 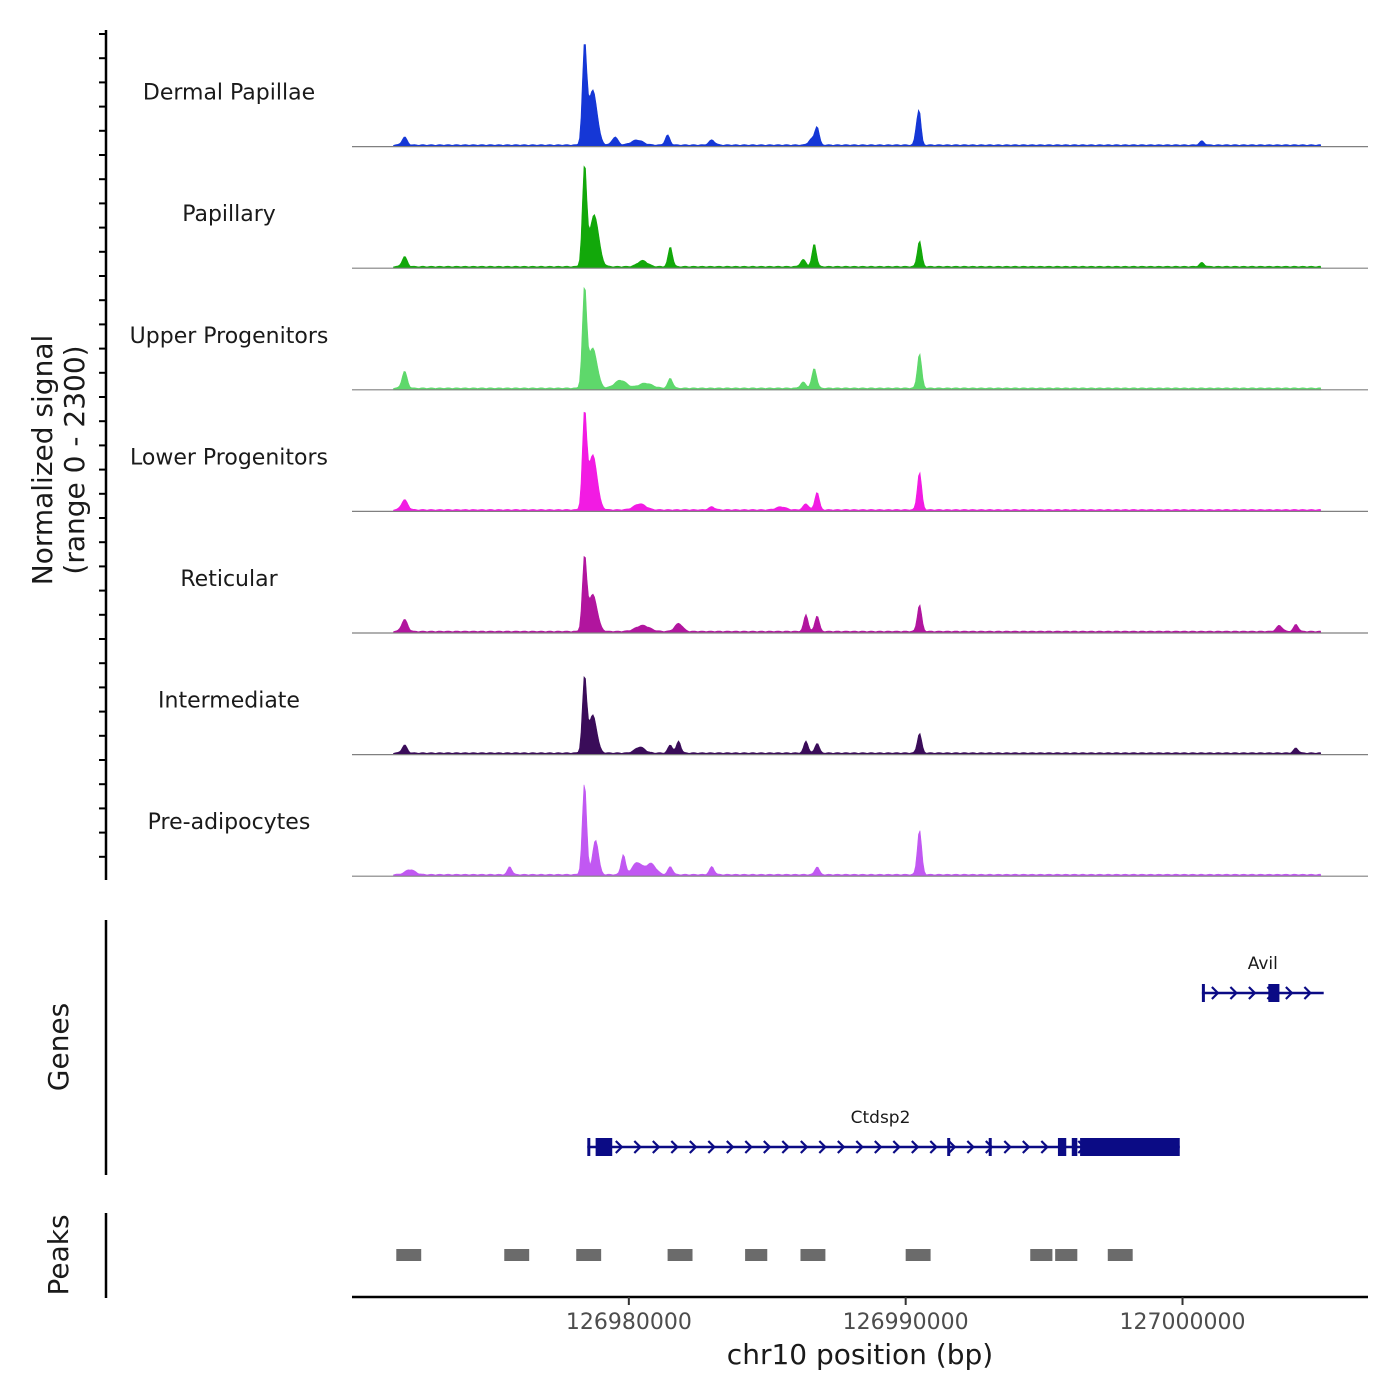 I want to click on signal-track: Upper Progenitors, so click(x=749, y=338).